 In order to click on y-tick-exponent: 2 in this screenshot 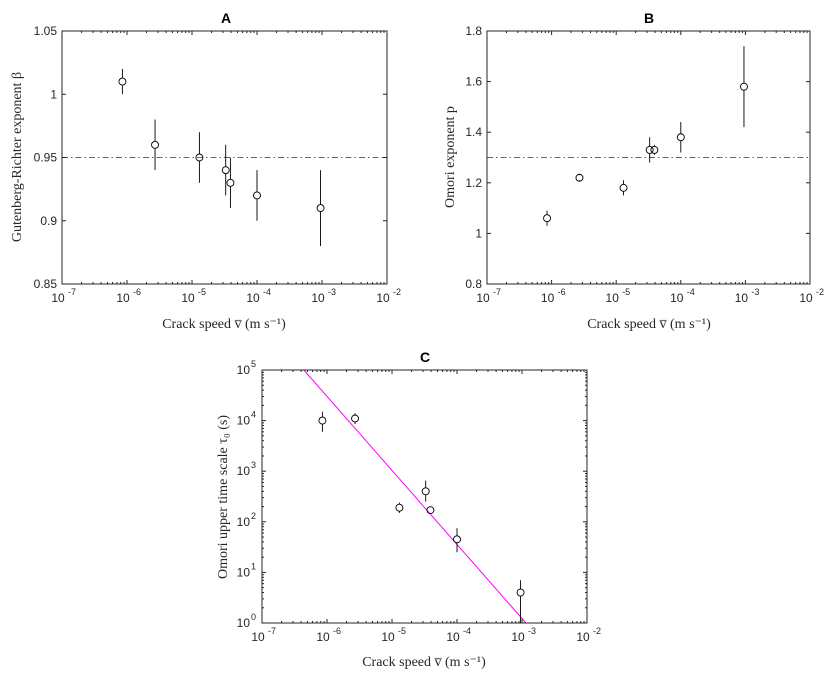, I will do `click(253, 516)`.